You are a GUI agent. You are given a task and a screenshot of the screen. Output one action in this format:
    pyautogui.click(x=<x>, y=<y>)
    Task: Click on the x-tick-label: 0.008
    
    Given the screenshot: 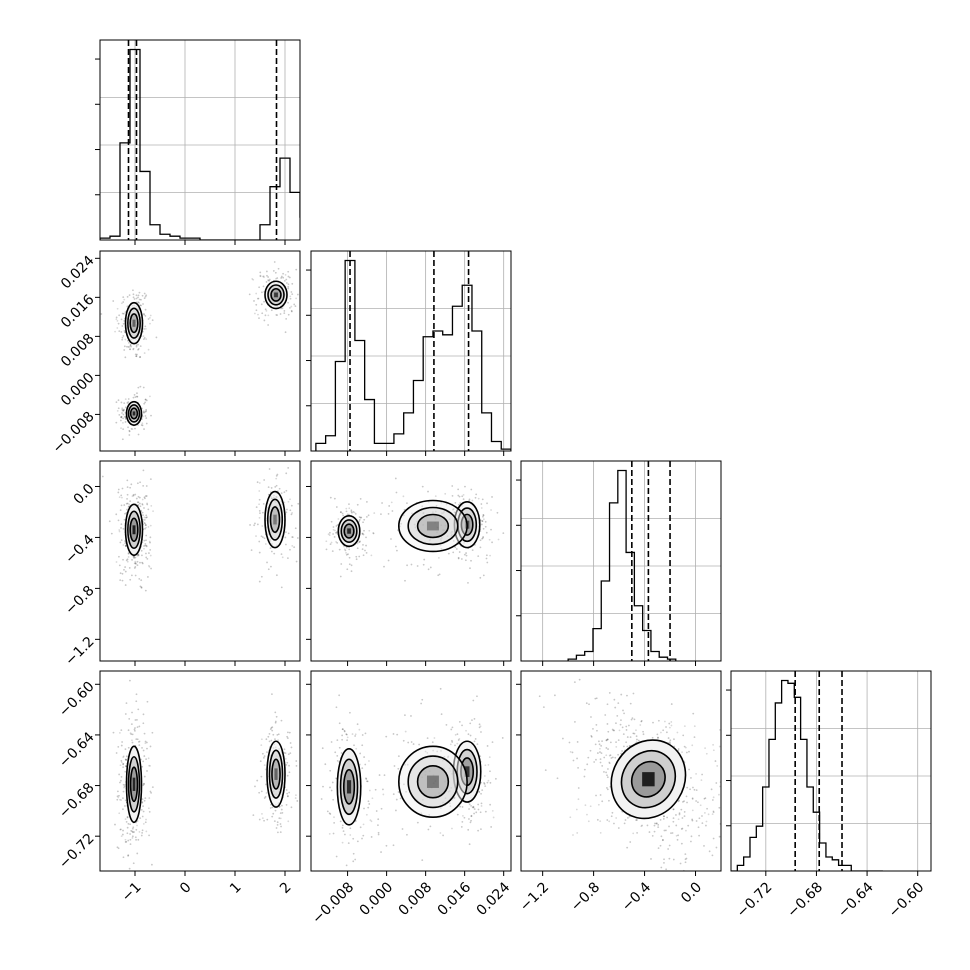 What is the action you would take?
    pyautogui.click(x=416, y=899)
    